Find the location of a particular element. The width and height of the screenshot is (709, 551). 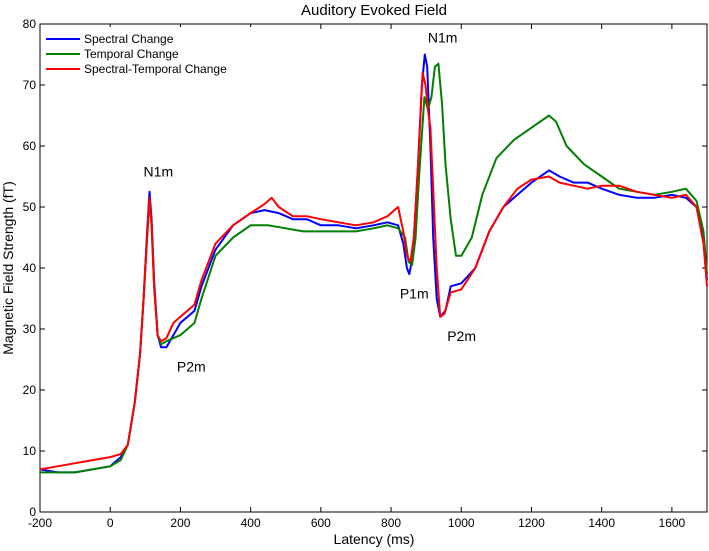

x-axis-label: Latency (ms) is located at coordinates (374, 539).